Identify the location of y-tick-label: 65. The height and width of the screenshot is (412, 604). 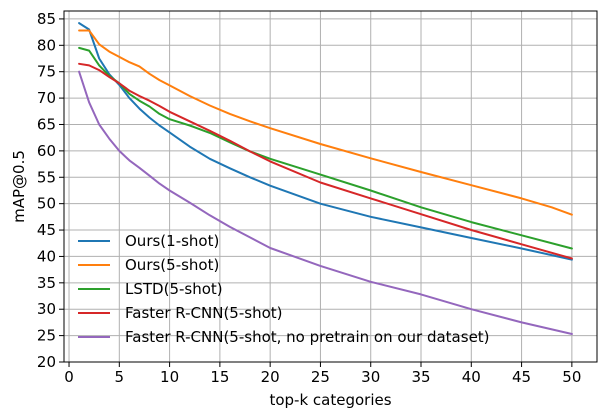
(46, 124).